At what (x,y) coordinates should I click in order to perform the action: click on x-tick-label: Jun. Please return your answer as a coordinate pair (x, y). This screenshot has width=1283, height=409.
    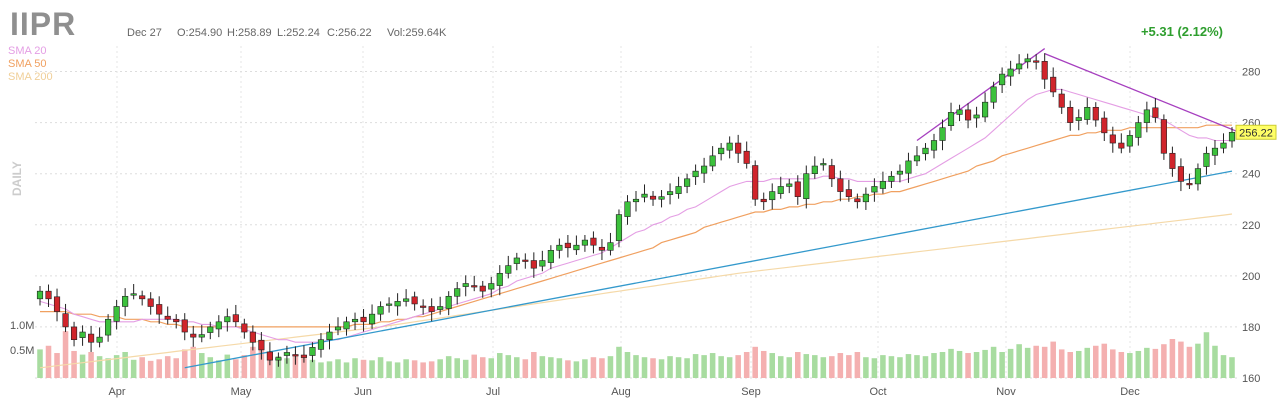
    Looking at the image, I should click on (363, 392).